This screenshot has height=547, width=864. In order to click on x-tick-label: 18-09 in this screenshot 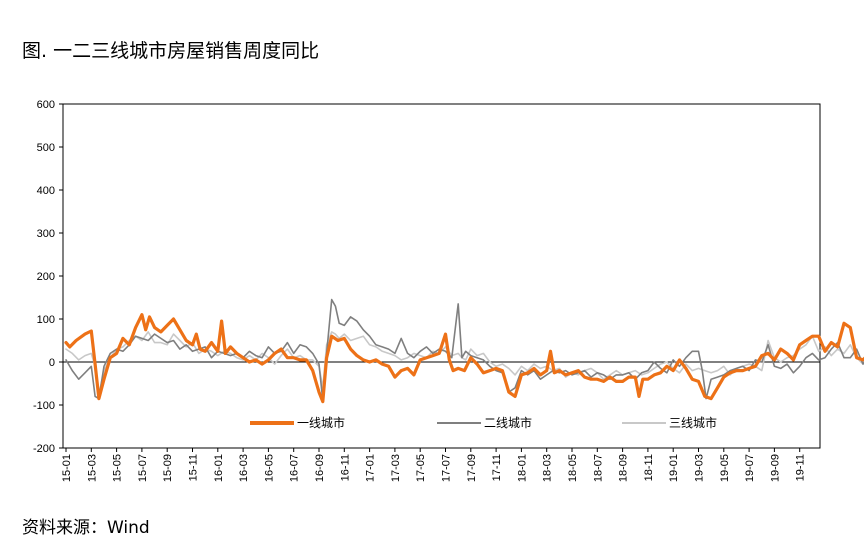, I will do `click(624, 468)`.